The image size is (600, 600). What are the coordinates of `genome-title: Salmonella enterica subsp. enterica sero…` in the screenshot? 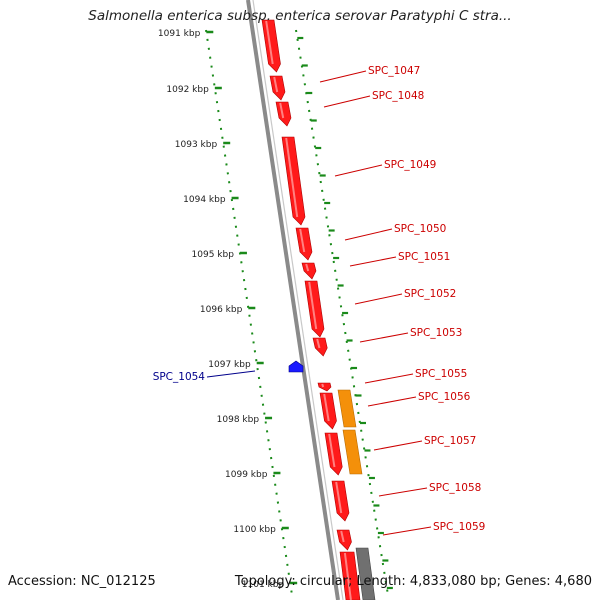 It's located at (300, 16).